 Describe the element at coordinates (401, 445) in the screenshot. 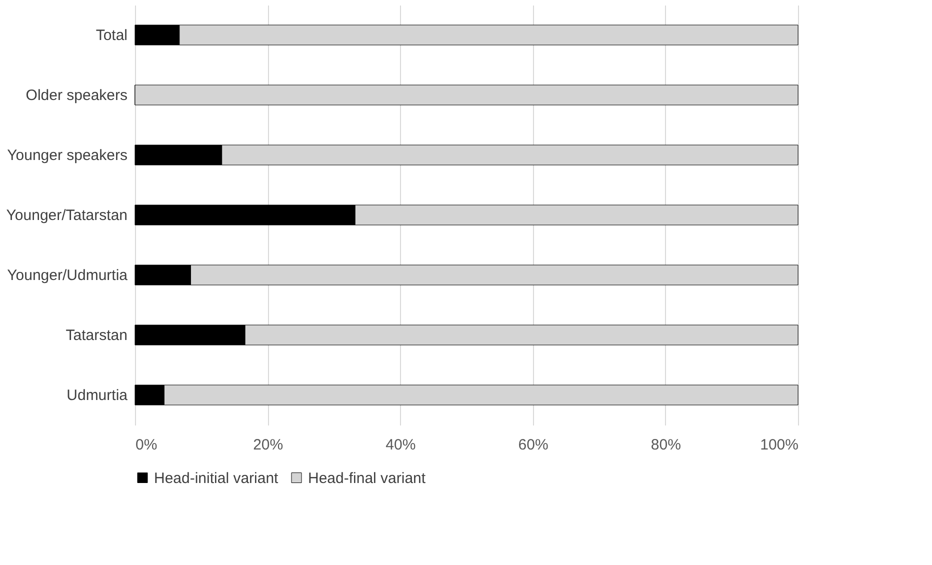

I see `x-tick-label: 40%` at that location.